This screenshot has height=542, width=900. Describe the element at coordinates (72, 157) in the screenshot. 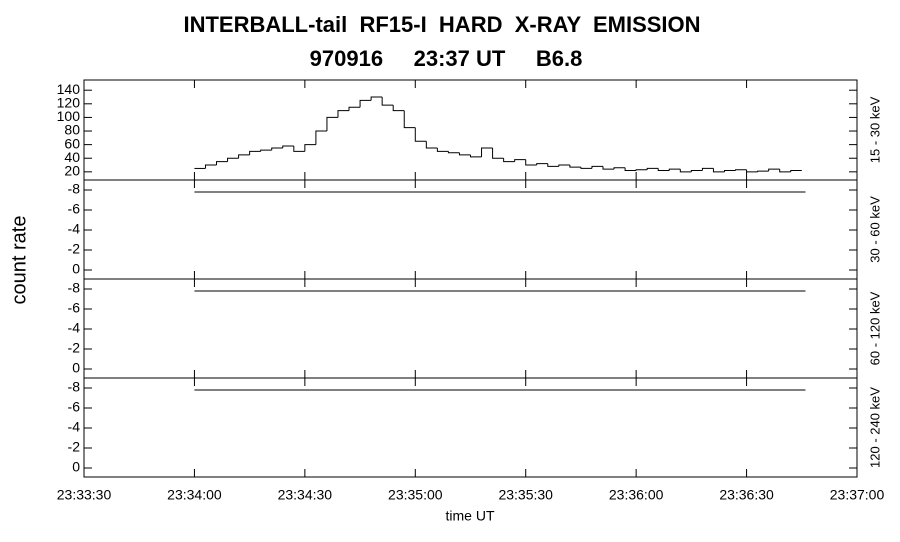

I see `y-tick-label: 40` at that location.